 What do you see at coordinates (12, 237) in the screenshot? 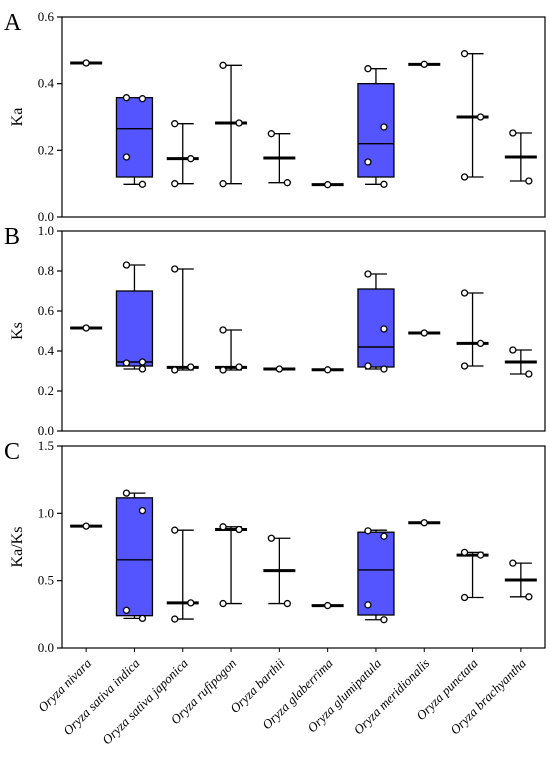
I see `panel-letter: B` at bounding box center [12, 237].